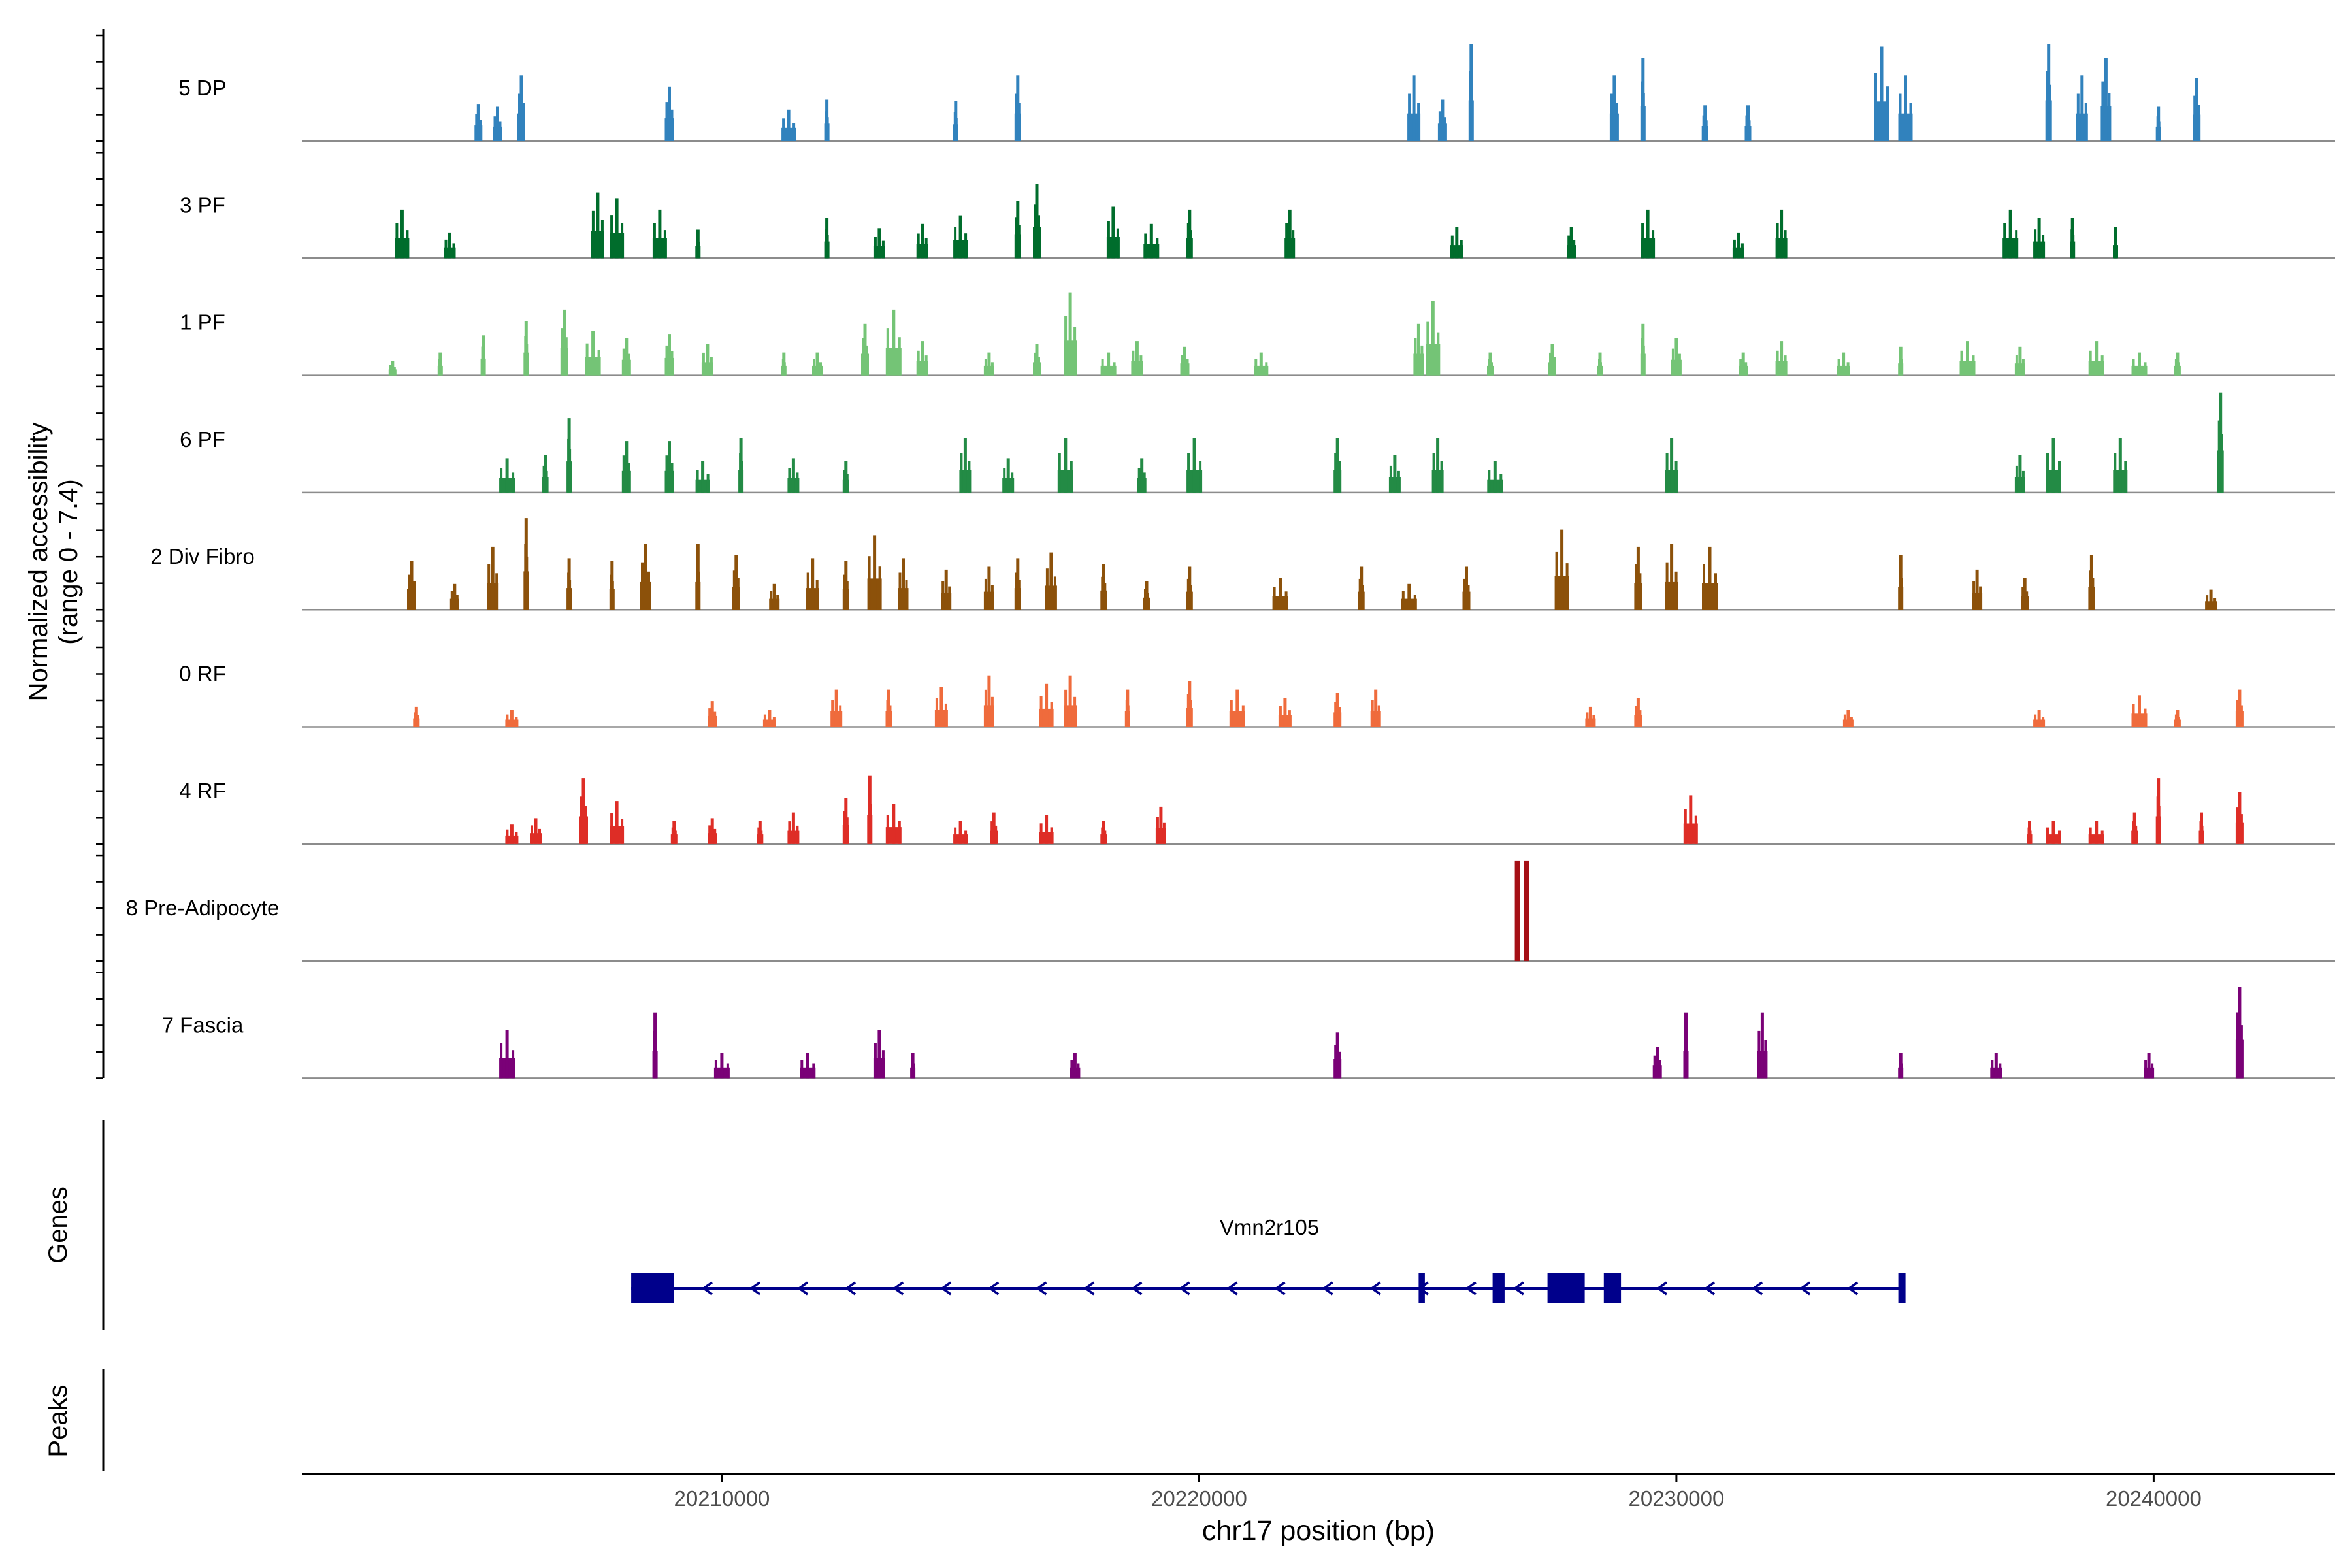 This screenshot has height=1568, width=2352. What do you see at coordinates (202, 674) in the screenshot?
I see `track-label: 0 RF` at bounding box center [202, 674].